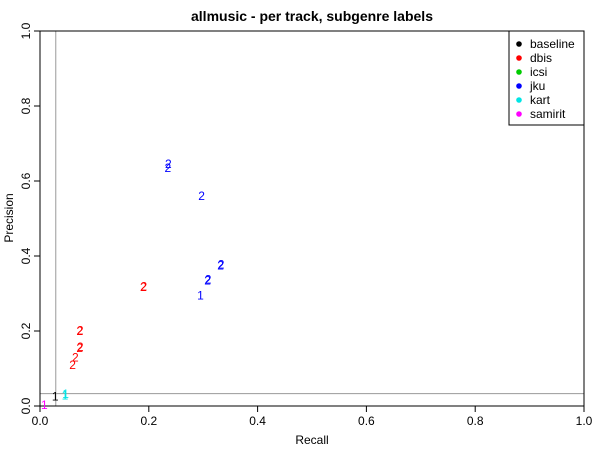 Image resolution: width=600 pixels, height=450 pixels. What do you see at coordinates (548, 114) in the screenshot?
I see `legend-label-samirit: samirit` at bounding box center [548, 114].